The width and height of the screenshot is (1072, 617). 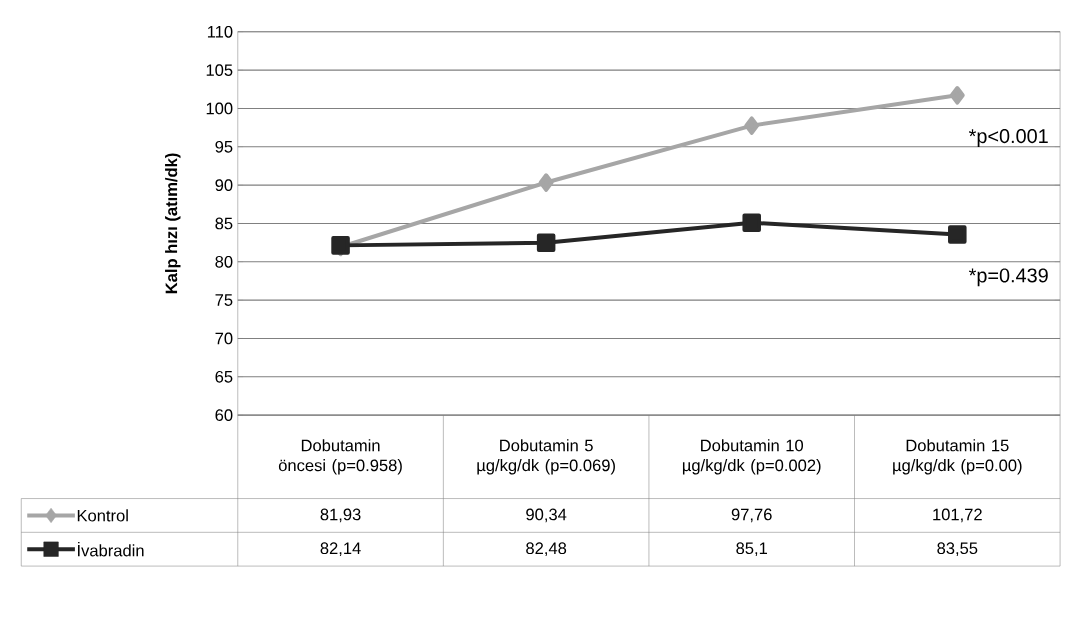 I want to click on data-label: 85,1, so click(x=752, y=549).